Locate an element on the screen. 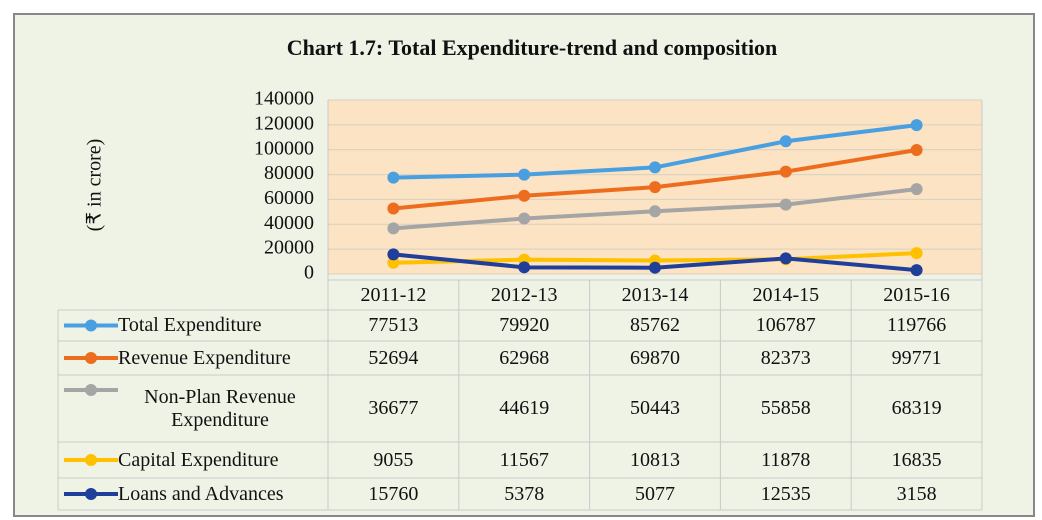  table-value: 106787 is located at coordinates (785, 325).